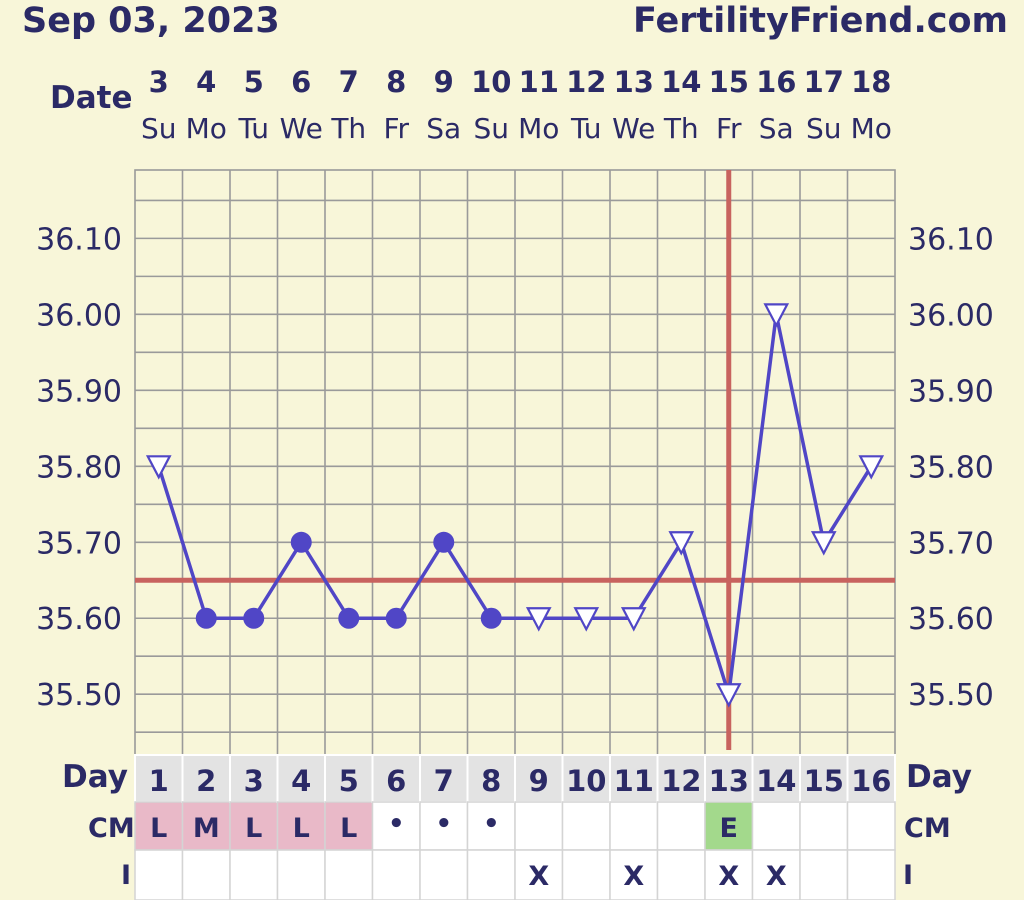 The image size is (1024, 900). What do you see at coordinates (254, 781) in the screenshot?
I see `cycle-day-number: 3` at bounding box center [254, 781].